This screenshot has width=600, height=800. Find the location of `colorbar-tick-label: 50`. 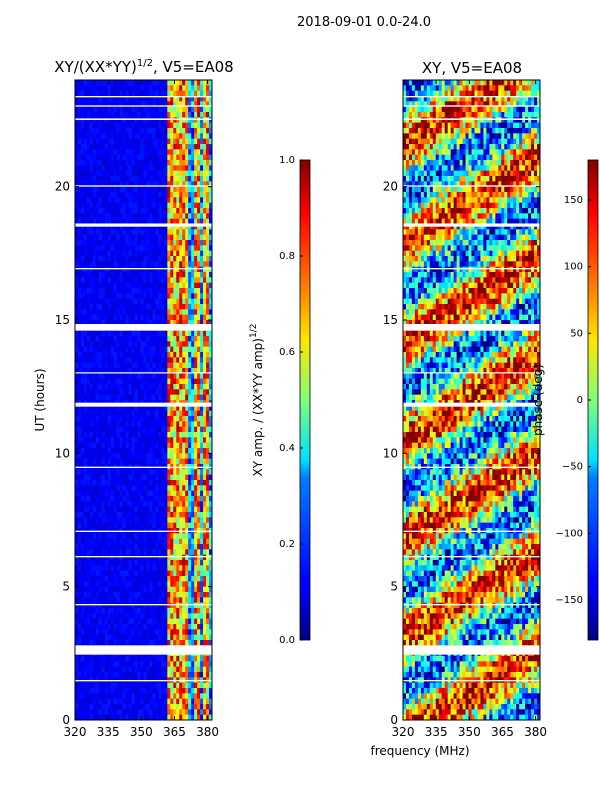

colorbar-tick-label: 50 is located at coordinates (576, 333).